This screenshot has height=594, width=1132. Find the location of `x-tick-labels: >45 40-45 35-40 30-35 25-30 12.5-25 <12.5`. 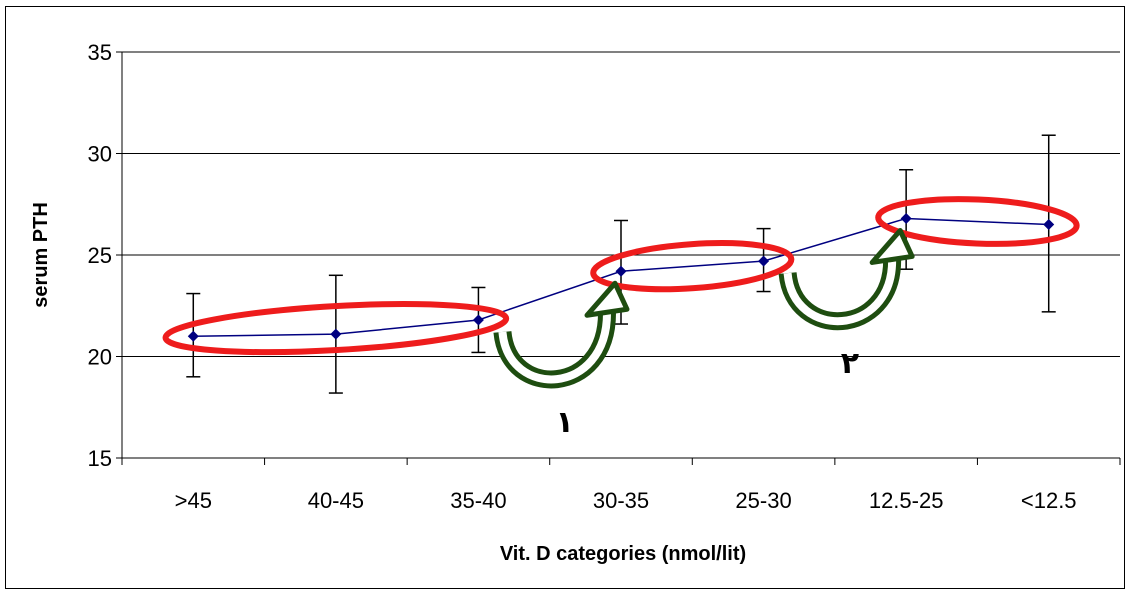

x-tick-labels: >45 40-45 35-40 30-35 25-30 12.5-25 <12.5 is located at coordinates (626, 500).